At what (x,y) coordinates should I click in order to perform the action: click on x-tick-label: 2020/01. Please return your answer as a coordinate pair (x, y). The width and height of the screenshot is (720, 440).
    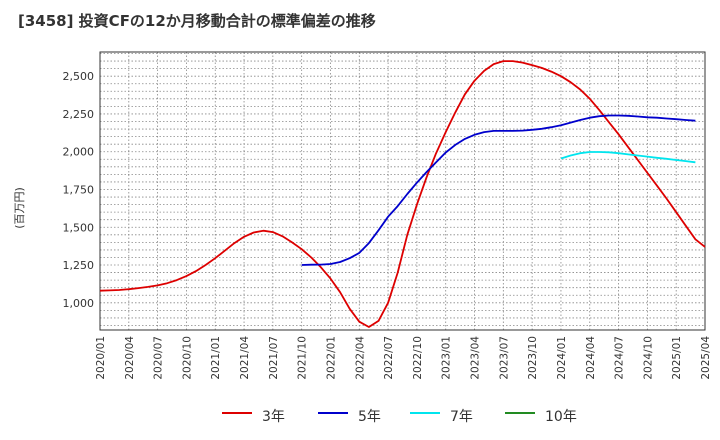
    Looking at the image, I should click on (101, 358).